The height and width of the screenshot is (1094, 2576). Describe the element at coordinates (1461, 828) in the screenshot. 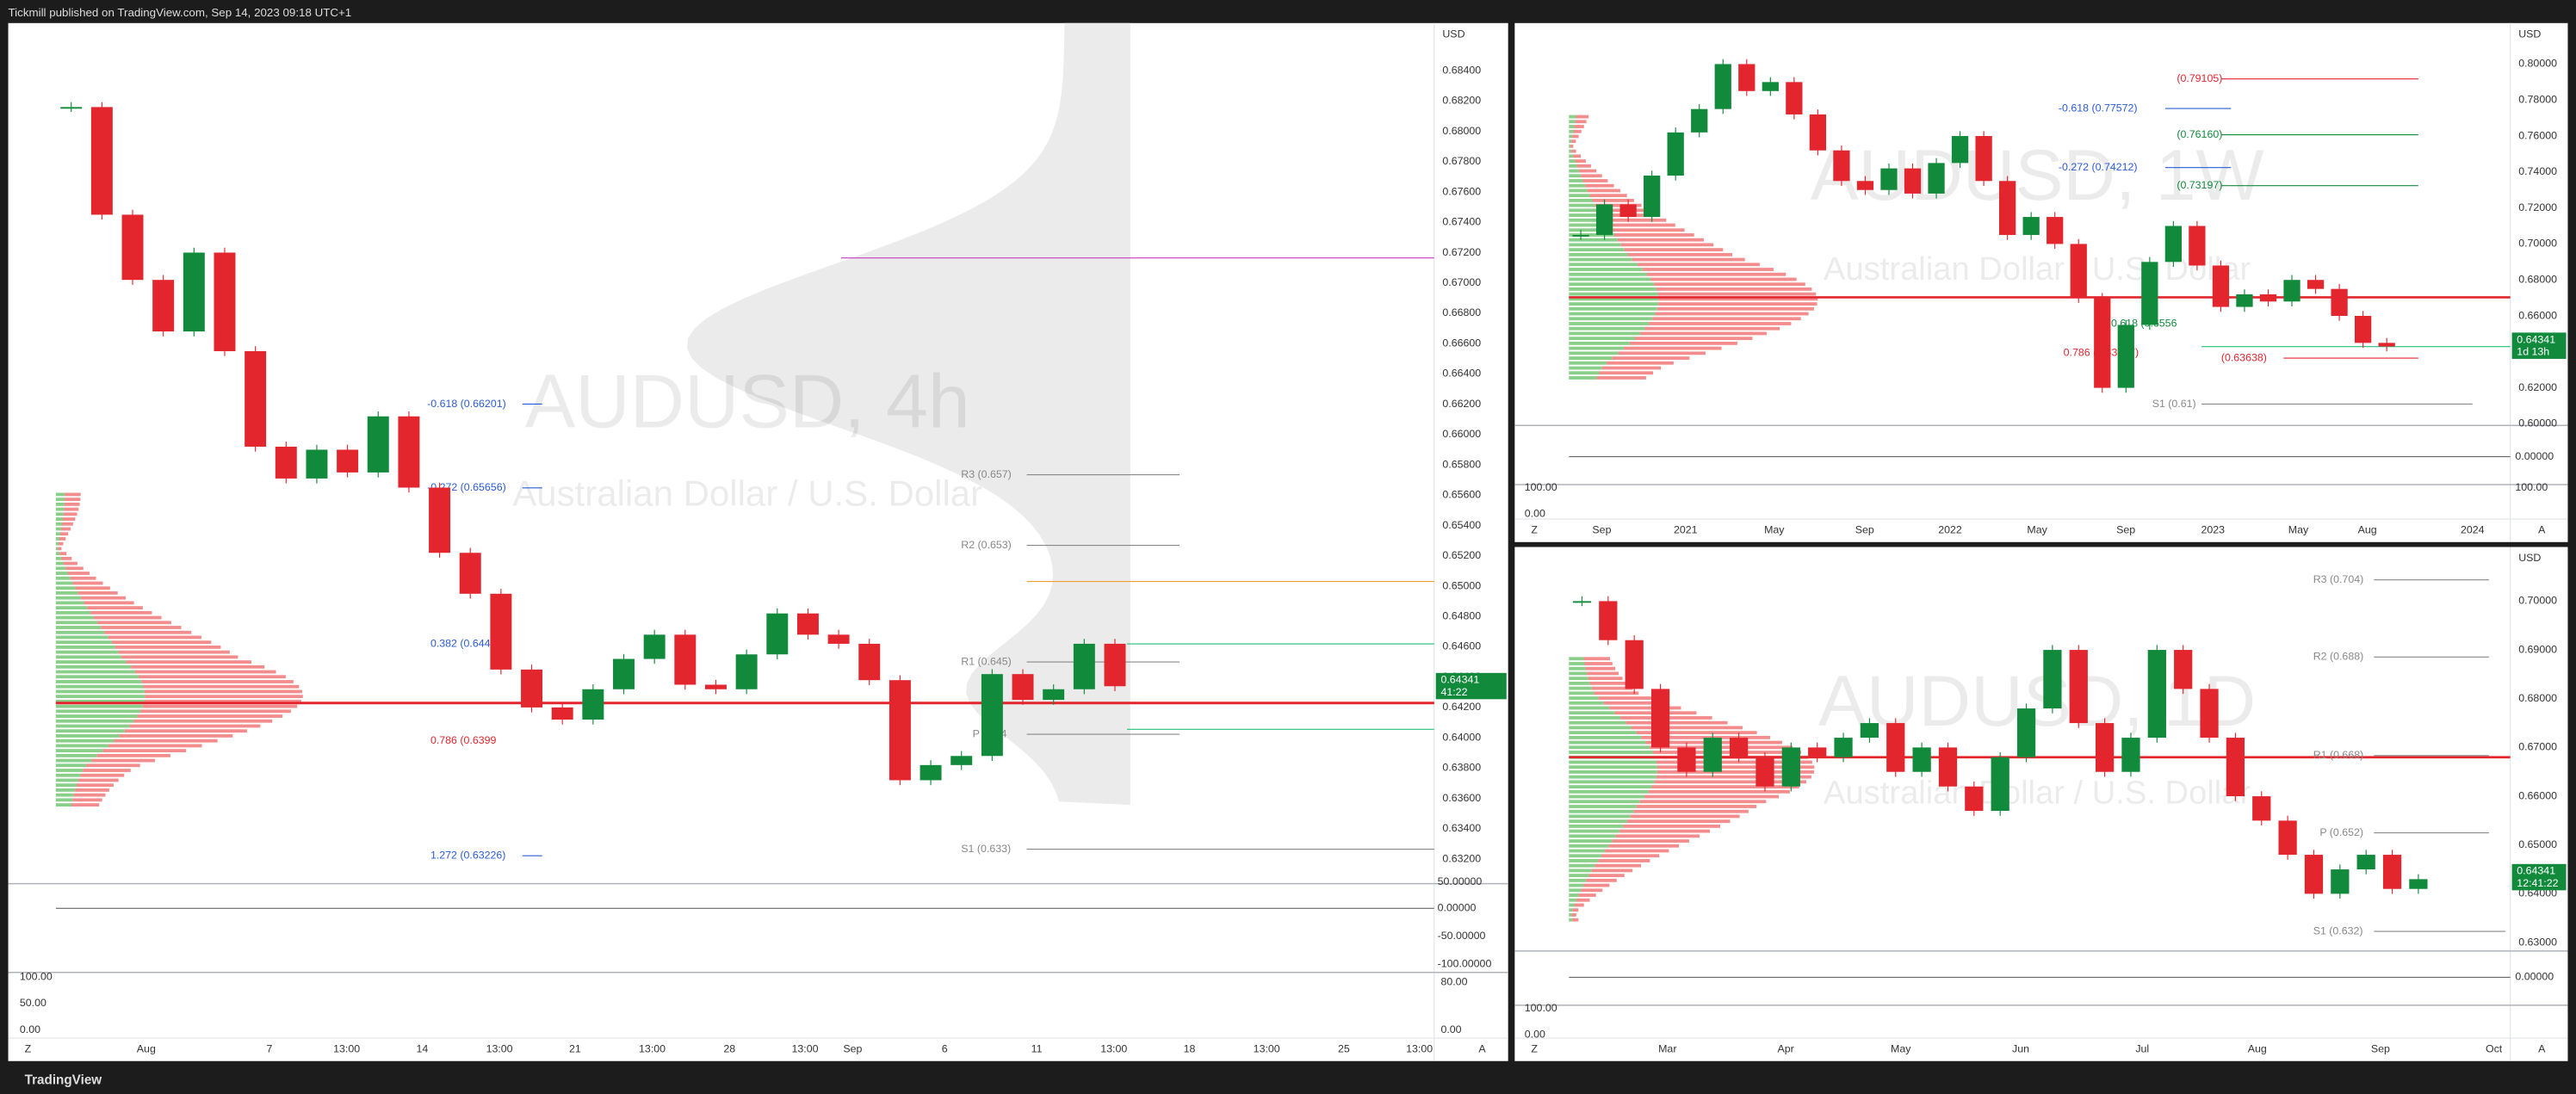

I see `price-tick-label: 0.63400` at that location.